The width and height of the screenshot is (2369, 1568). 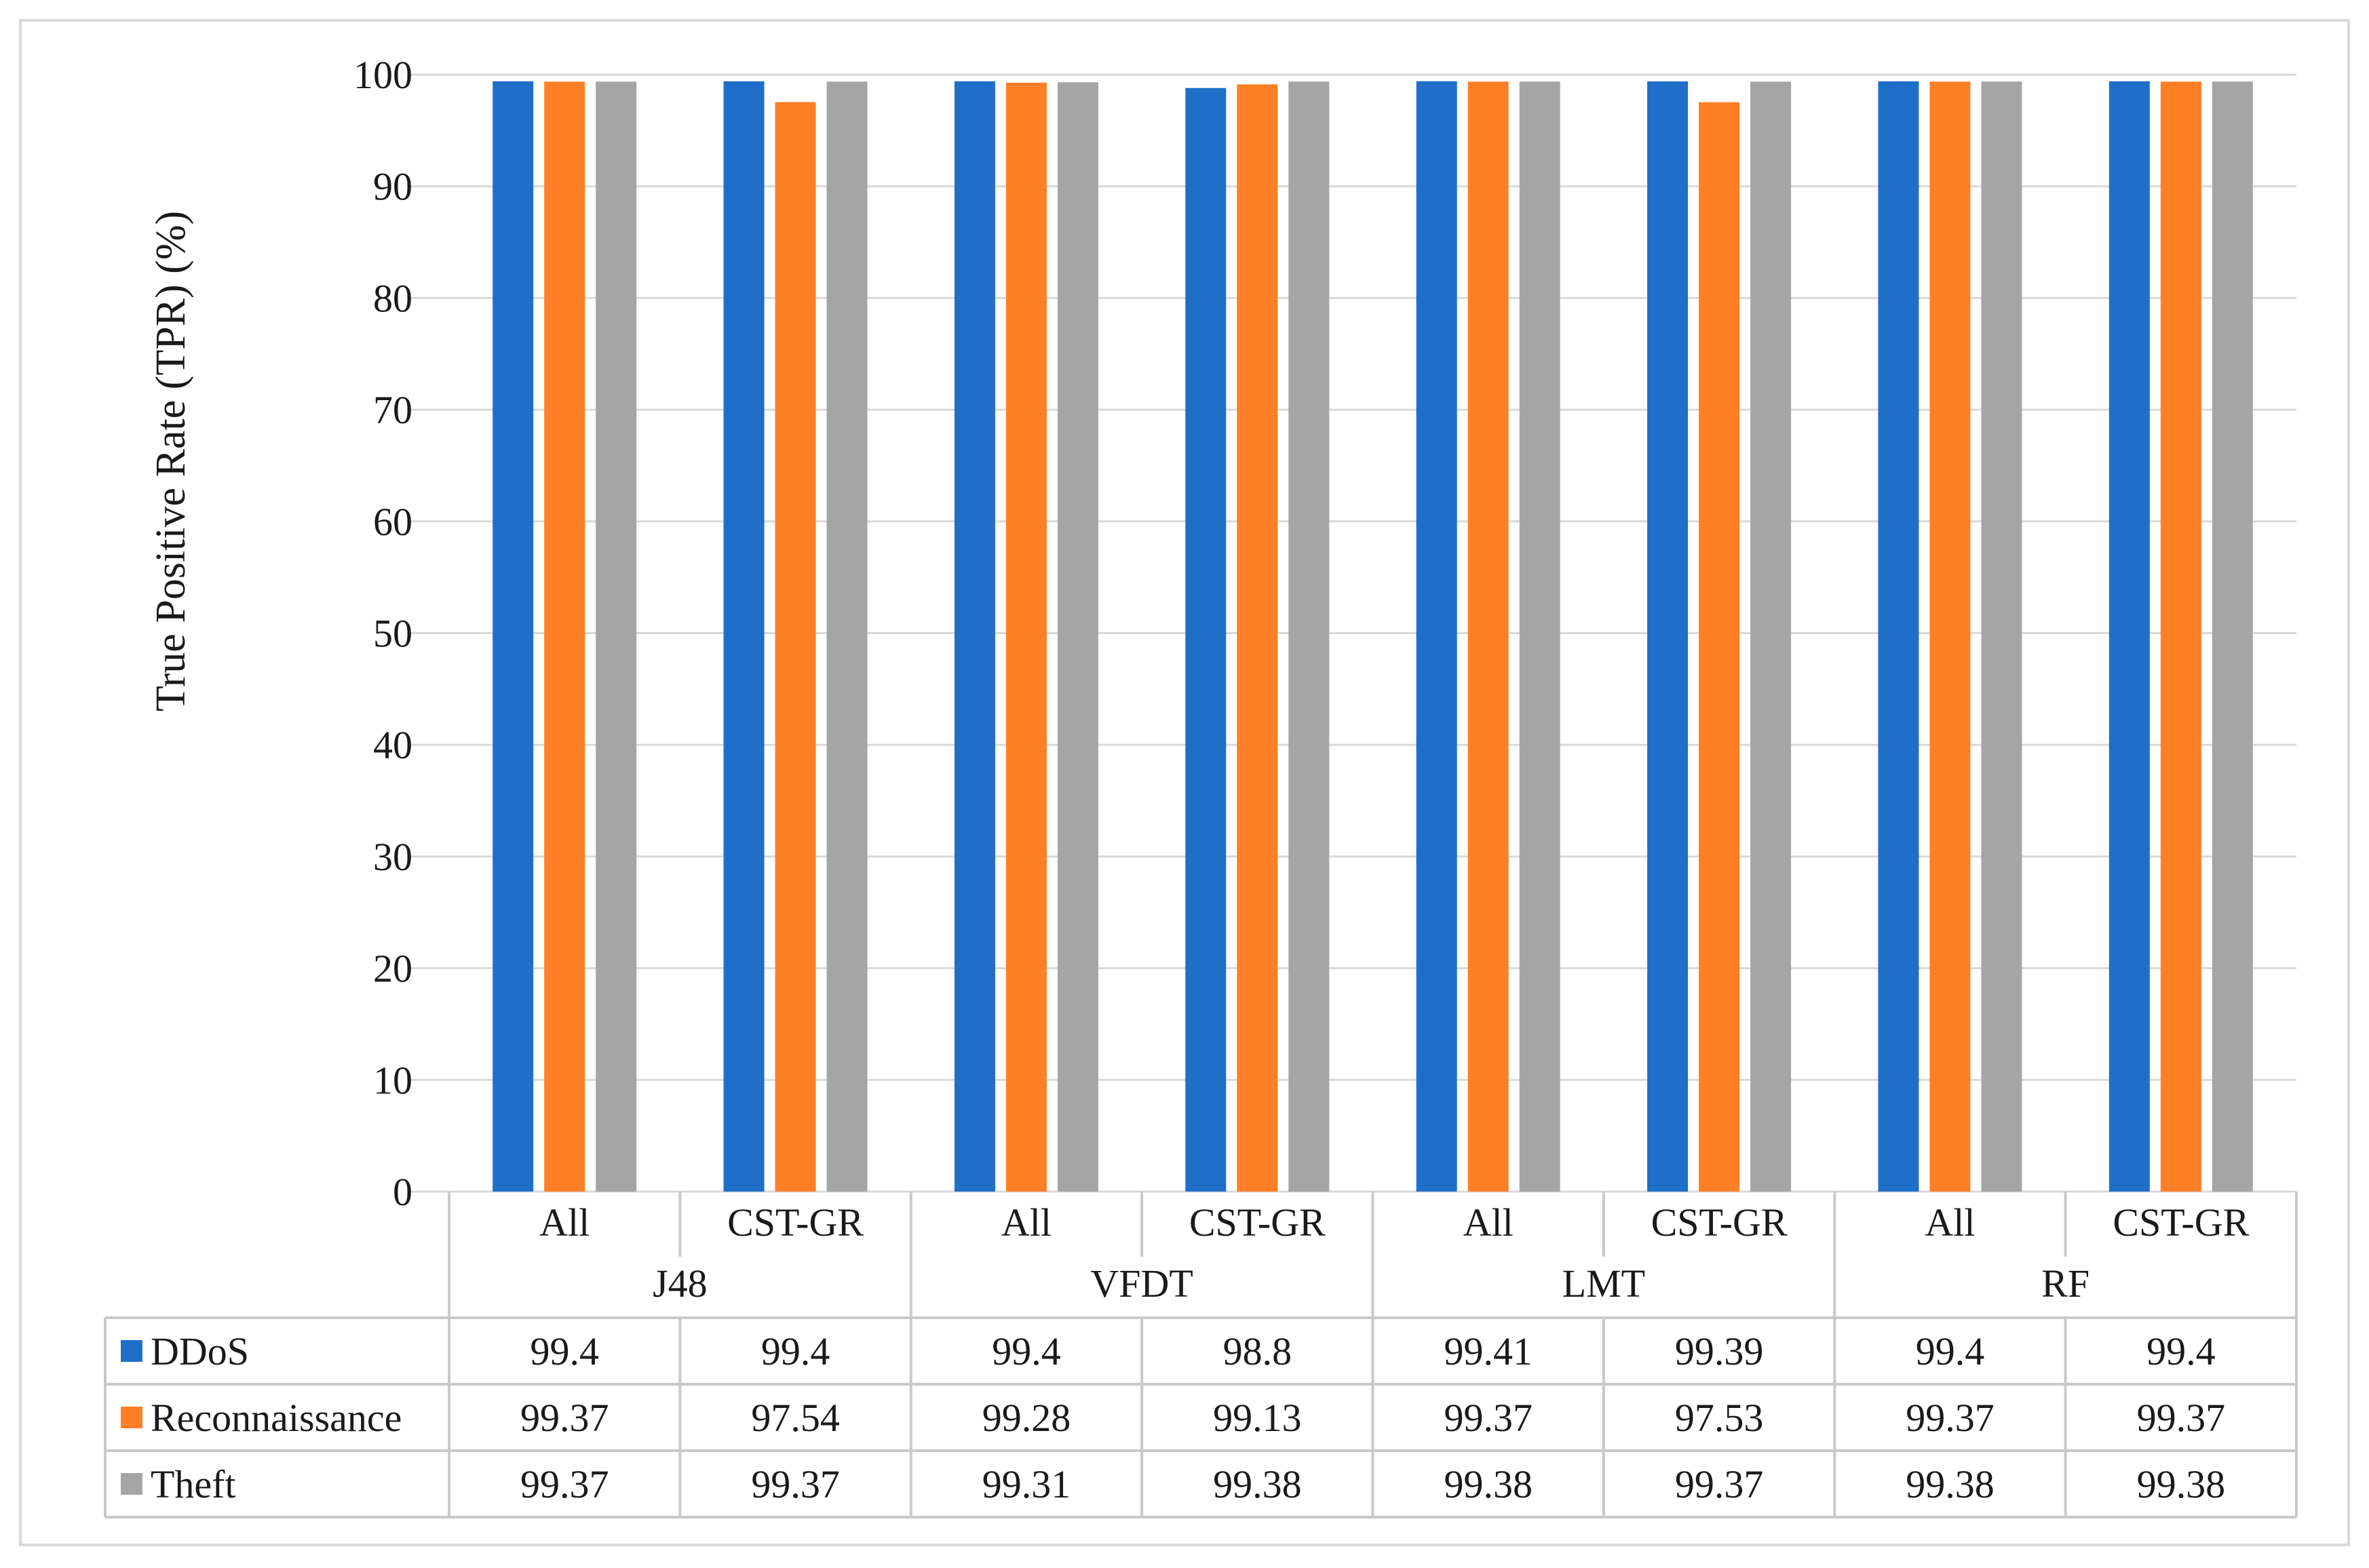 What do you see at coordinates (2065, 1283) in the screenshot?
I see `x-group-label: RF` at bounding box center [2065, 1283].